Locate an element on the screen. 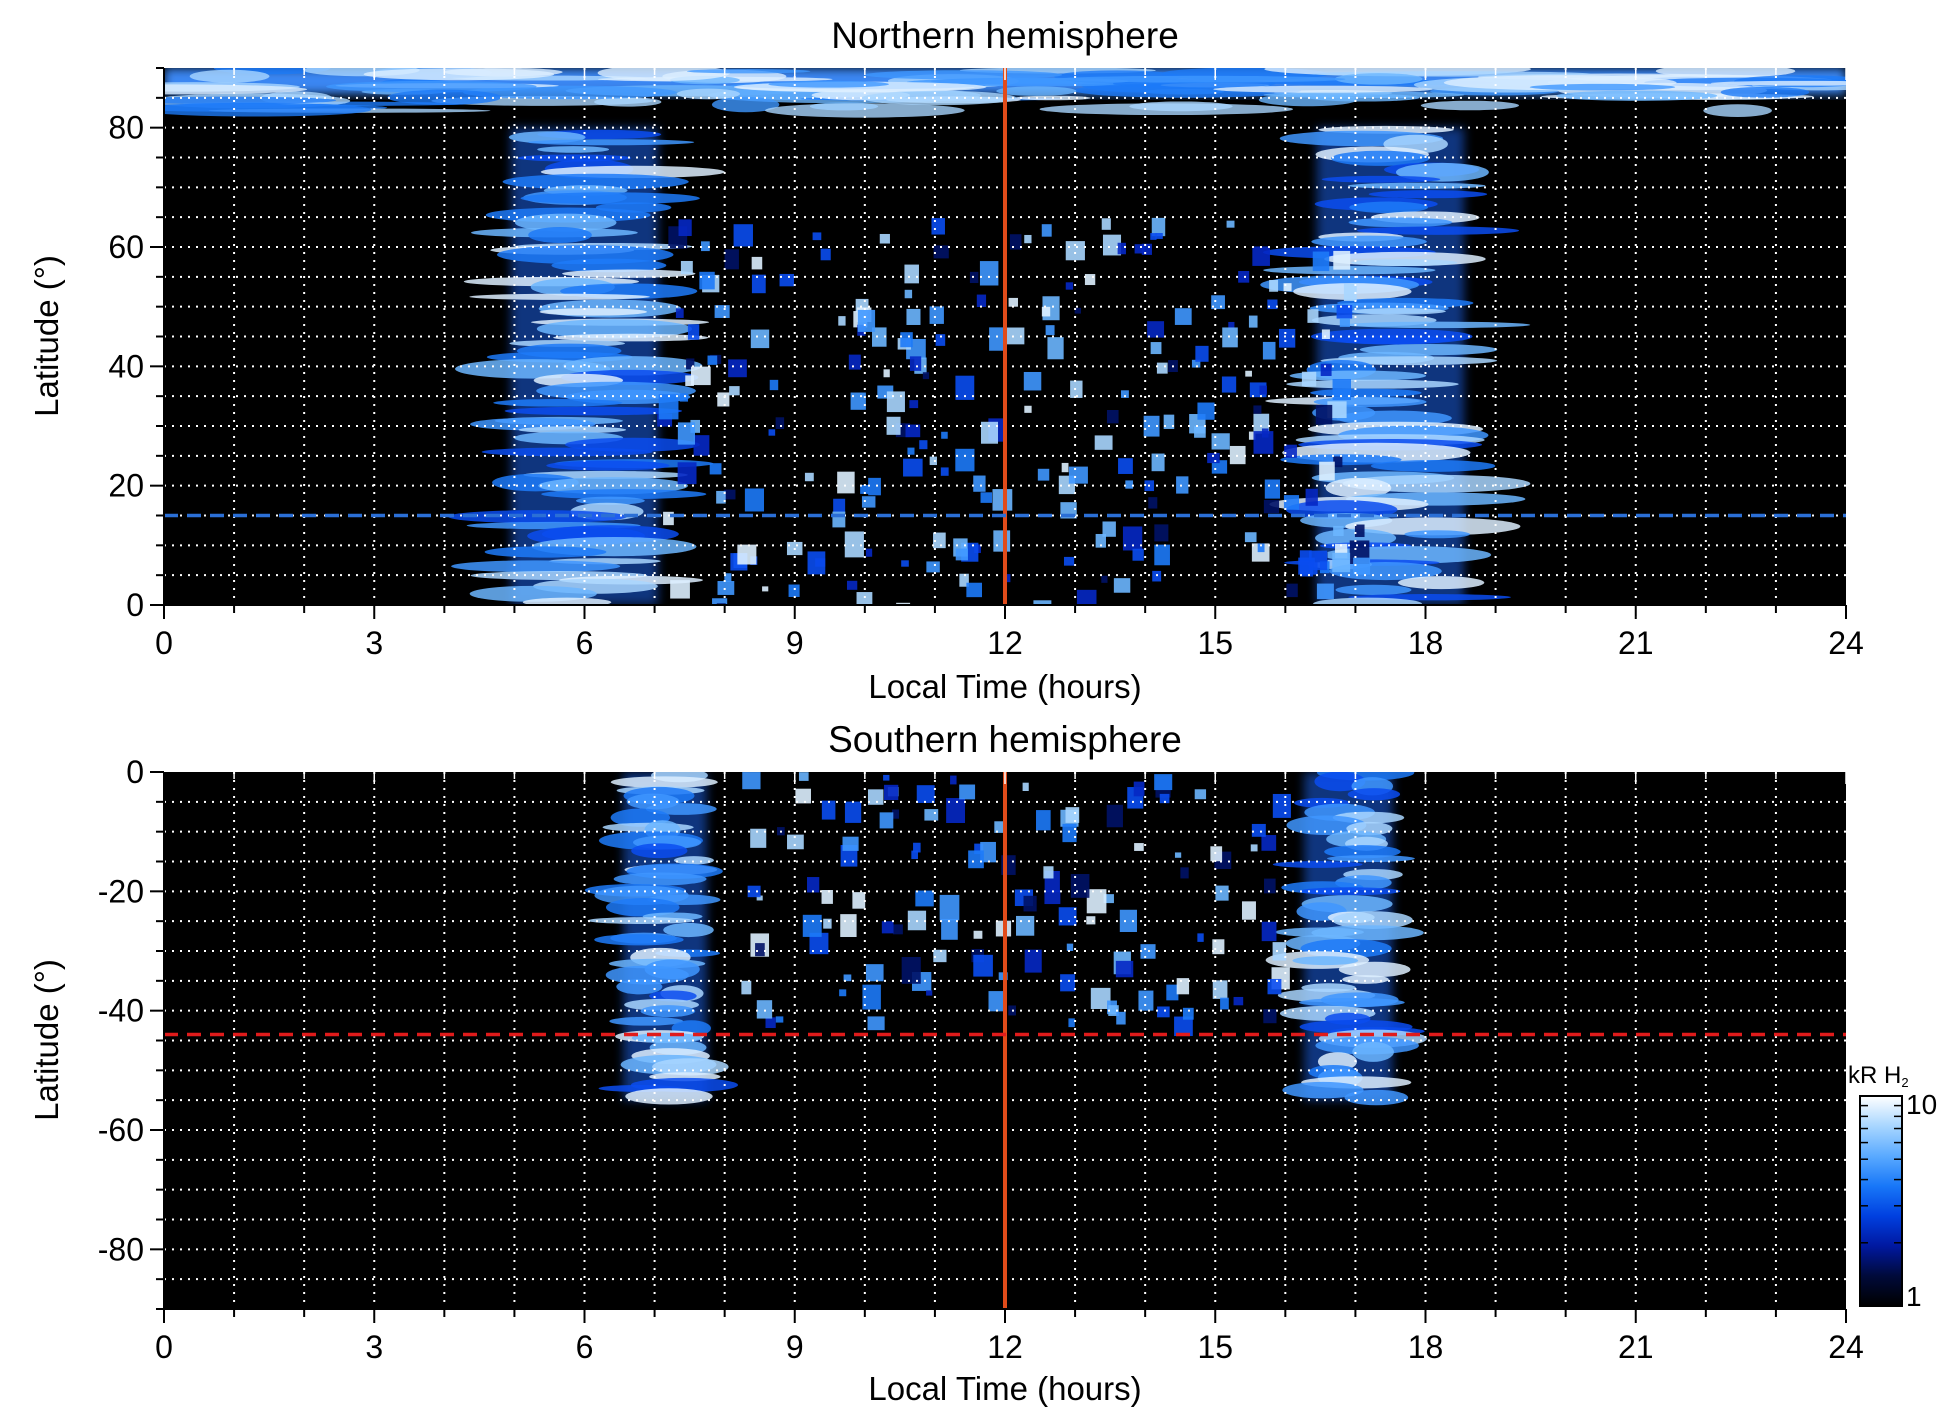  y-axis: 0 20 40 60 80 is located at coordinates (136, 345).